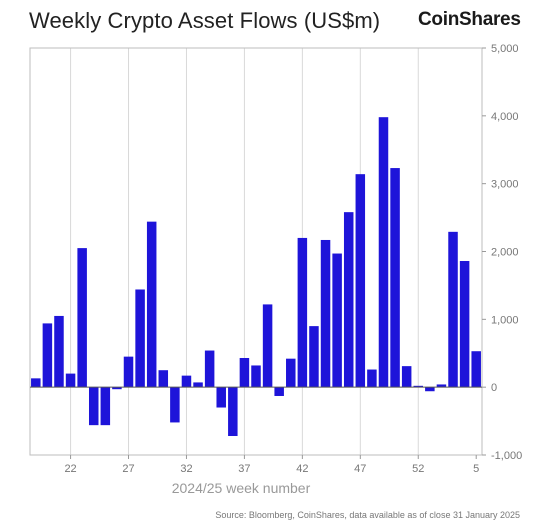 Image resolution: width=560 pixels, height=531 pixels. I want to click on x-tick-label: 52, so click(418, 469).